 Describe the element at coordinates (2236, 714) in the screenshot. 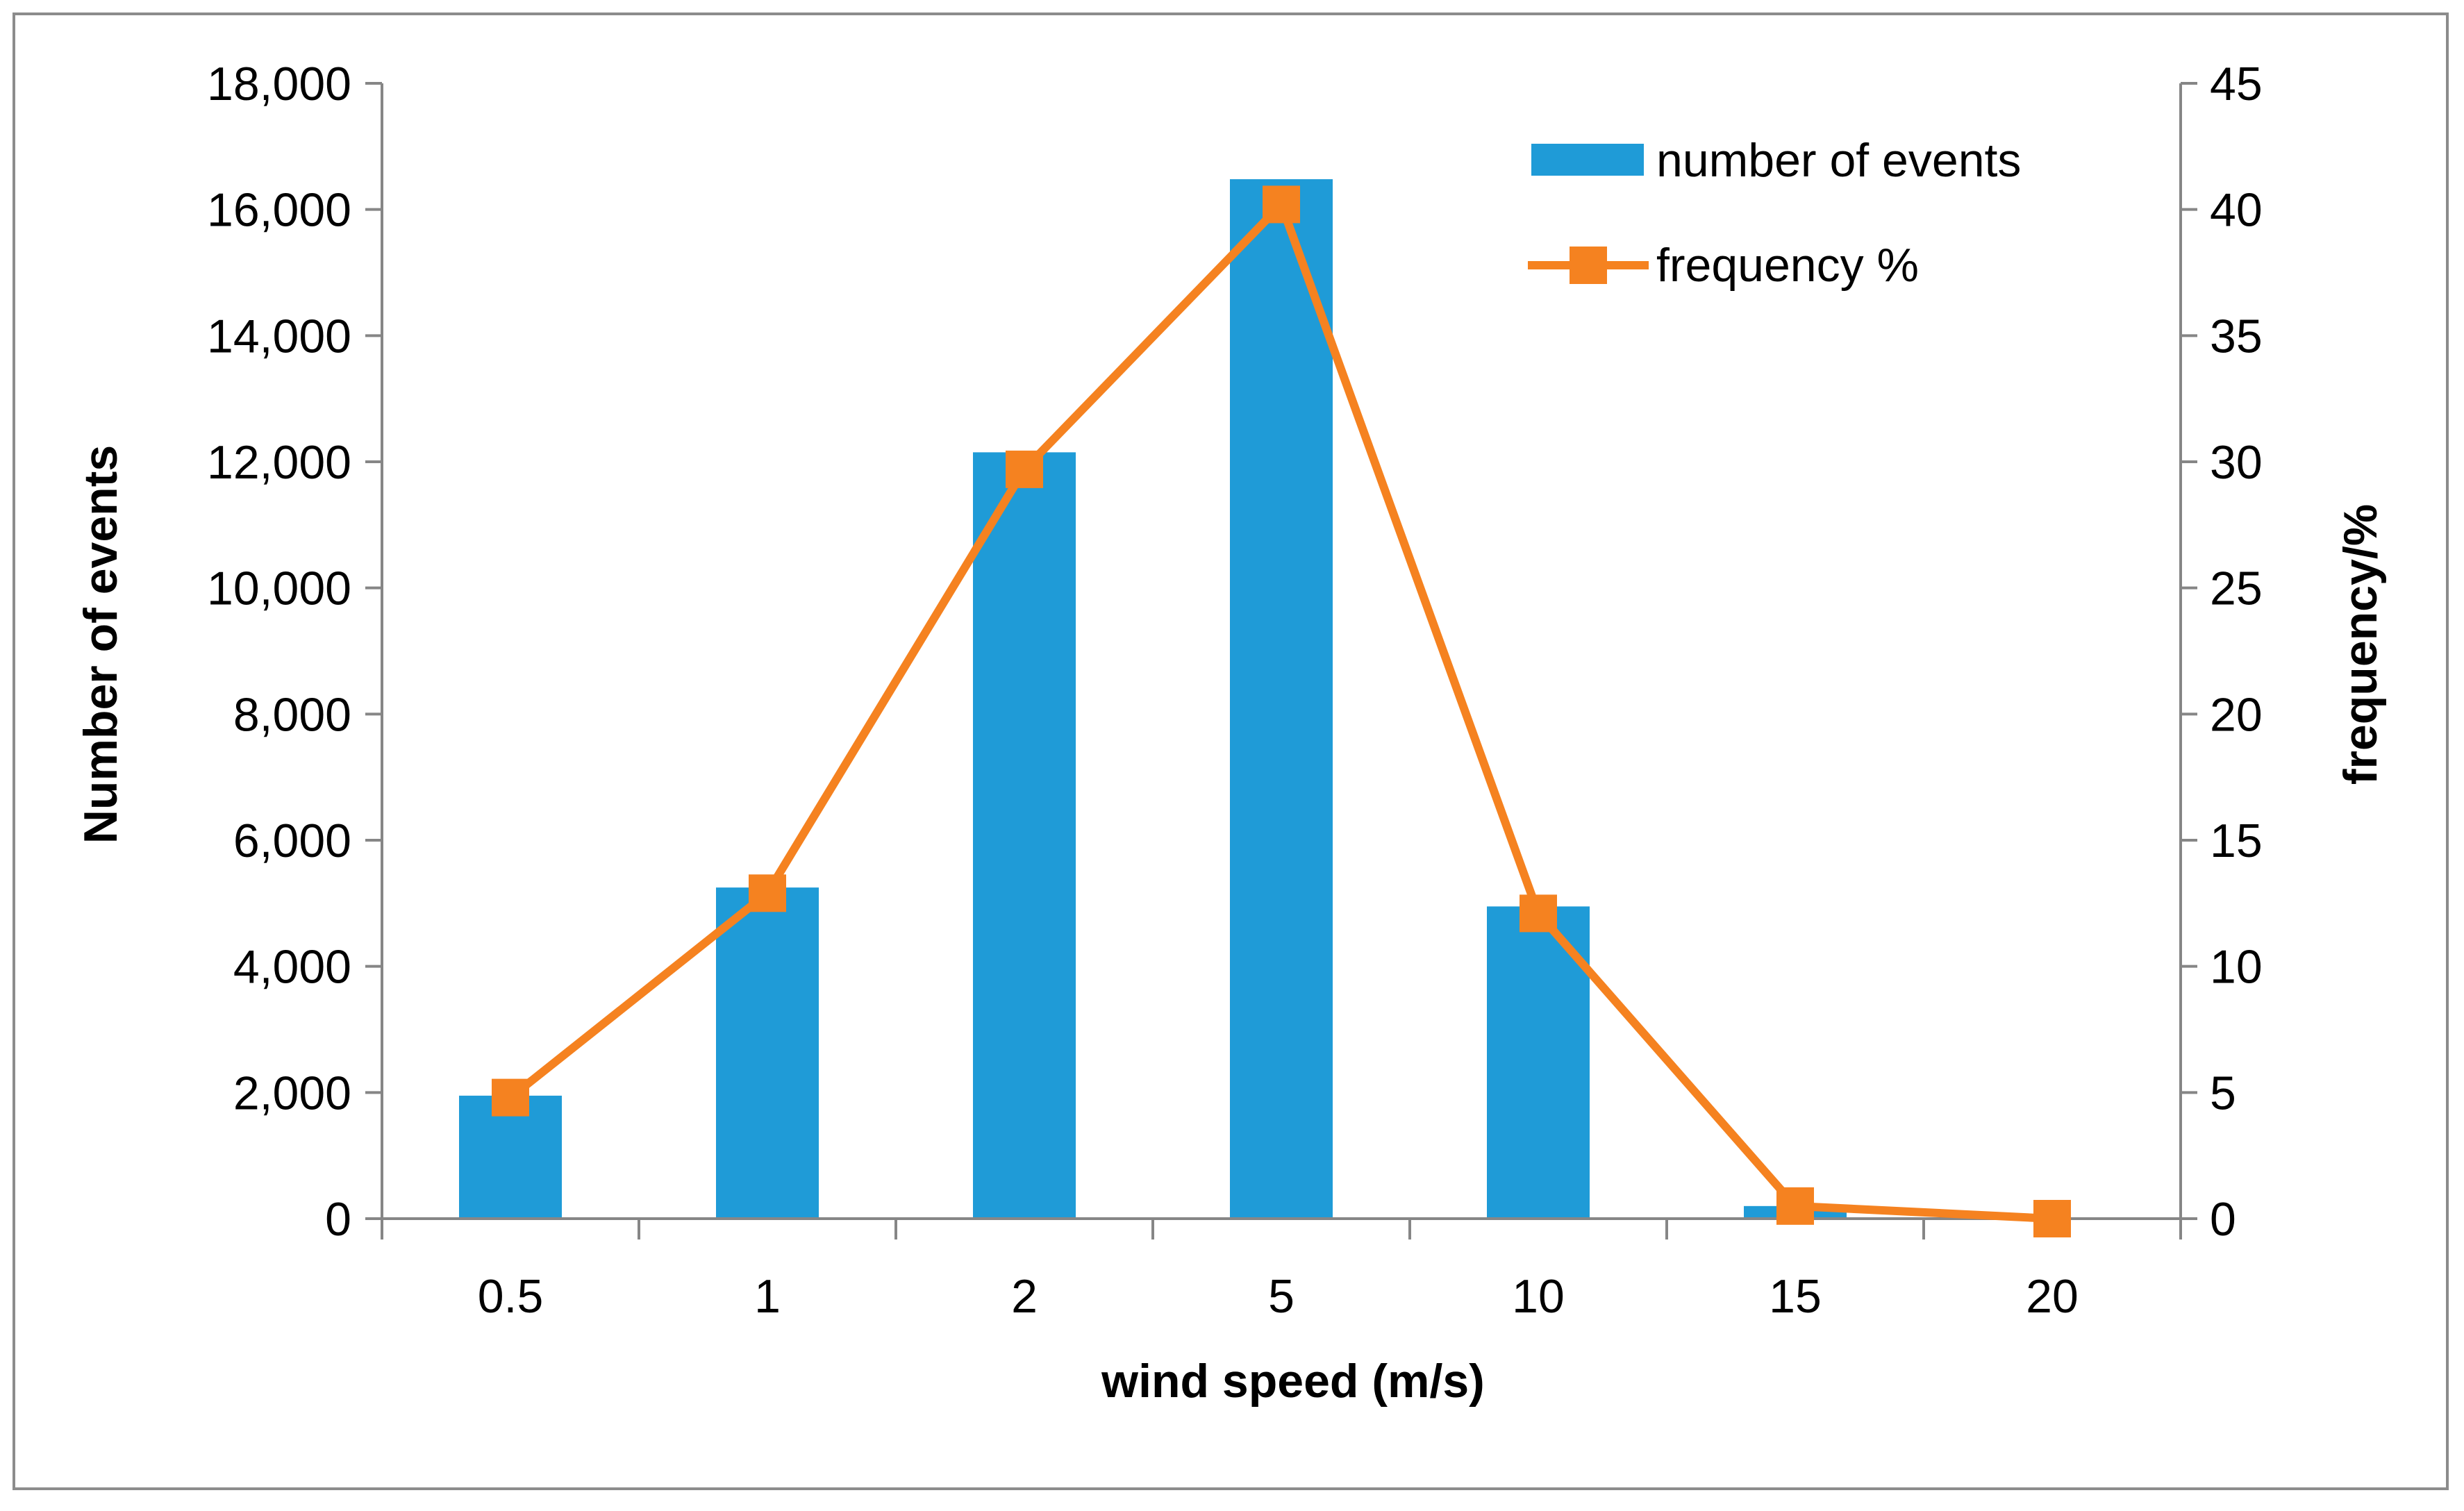

I see `y-right-tick-label: 20` at that location.